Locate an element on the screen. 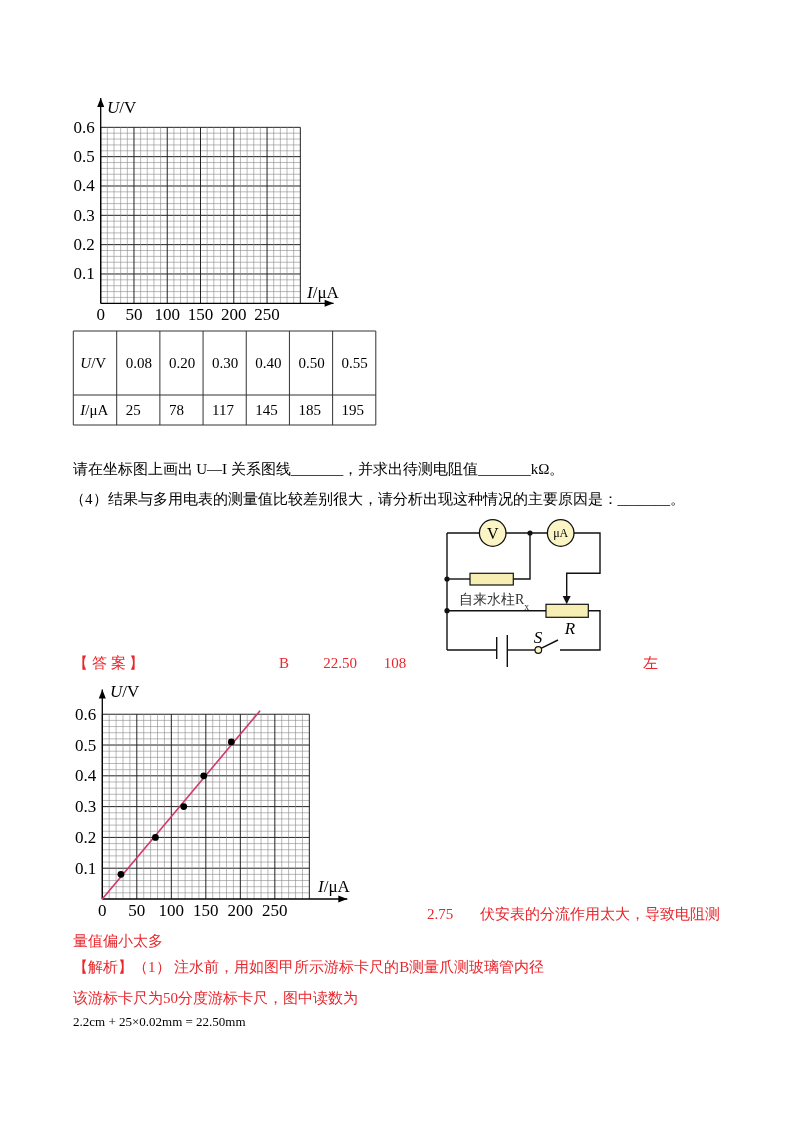 This screenshot has height=1132, width=800. text: 117 is located at coordinates (223, 410).